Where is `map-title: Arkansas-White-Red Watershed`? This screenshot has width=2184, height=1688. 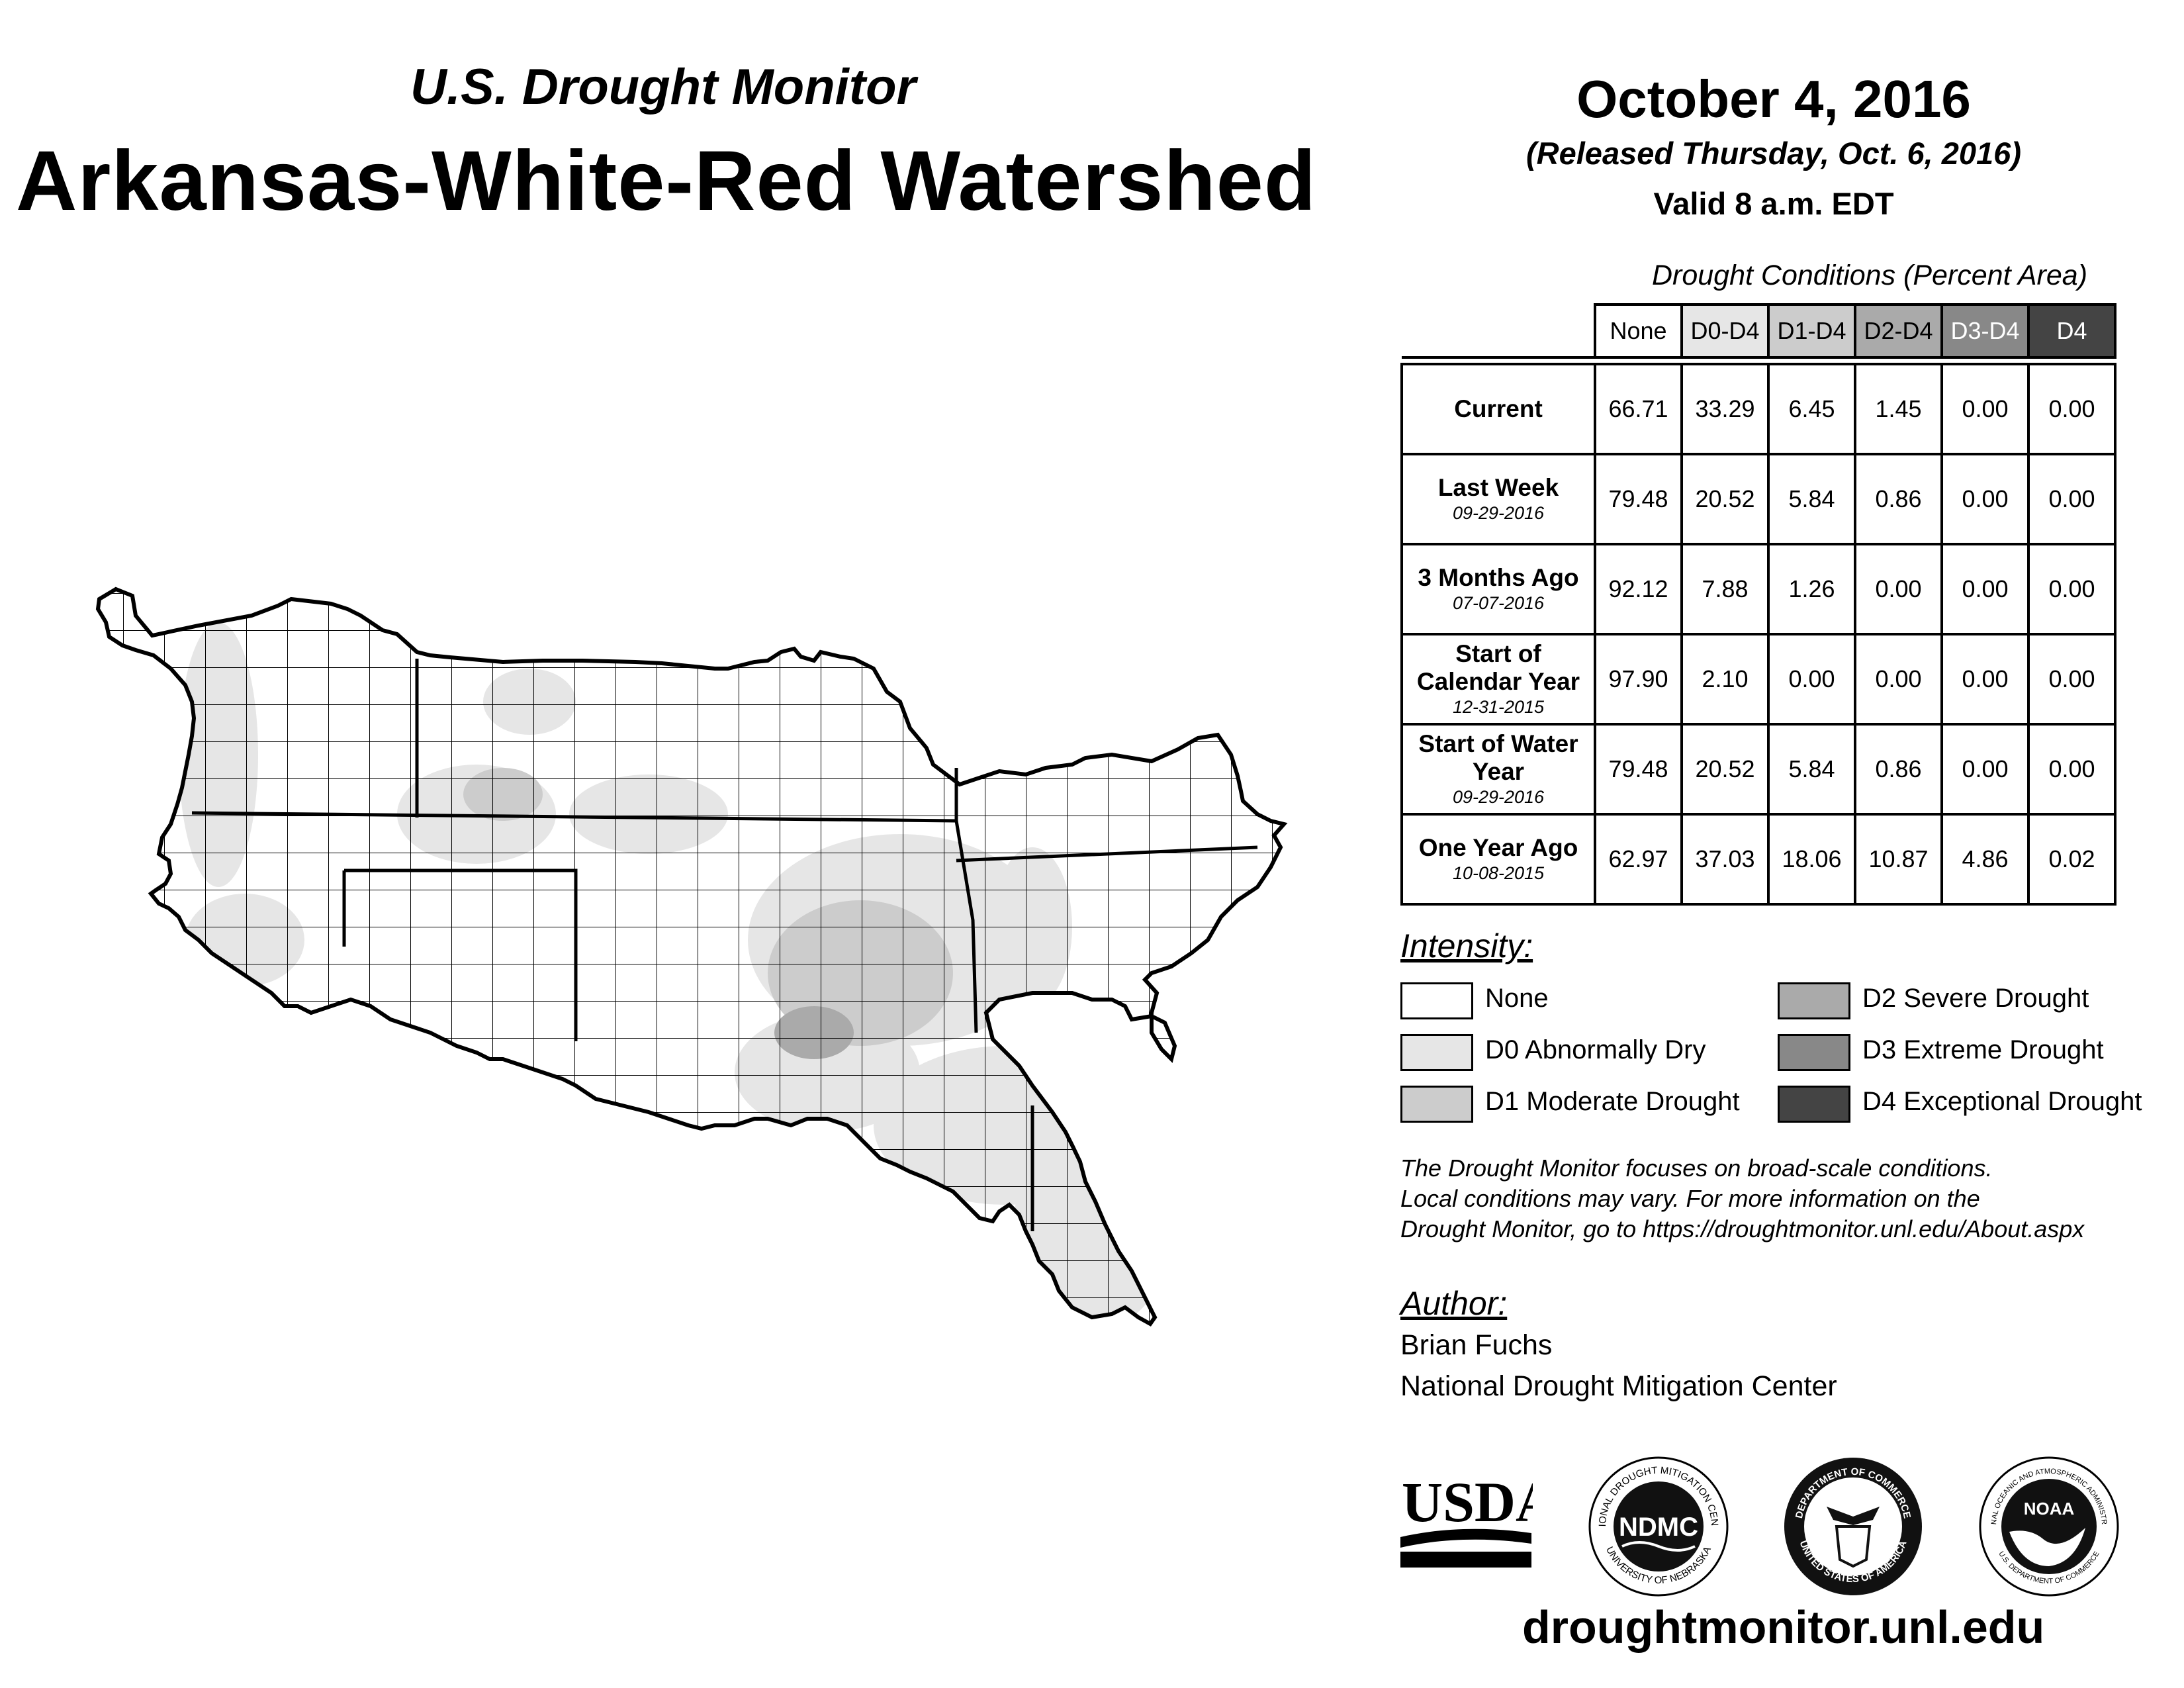
map-title: Arkansas-White-Red Watershed is located at coordinates (666, 181).